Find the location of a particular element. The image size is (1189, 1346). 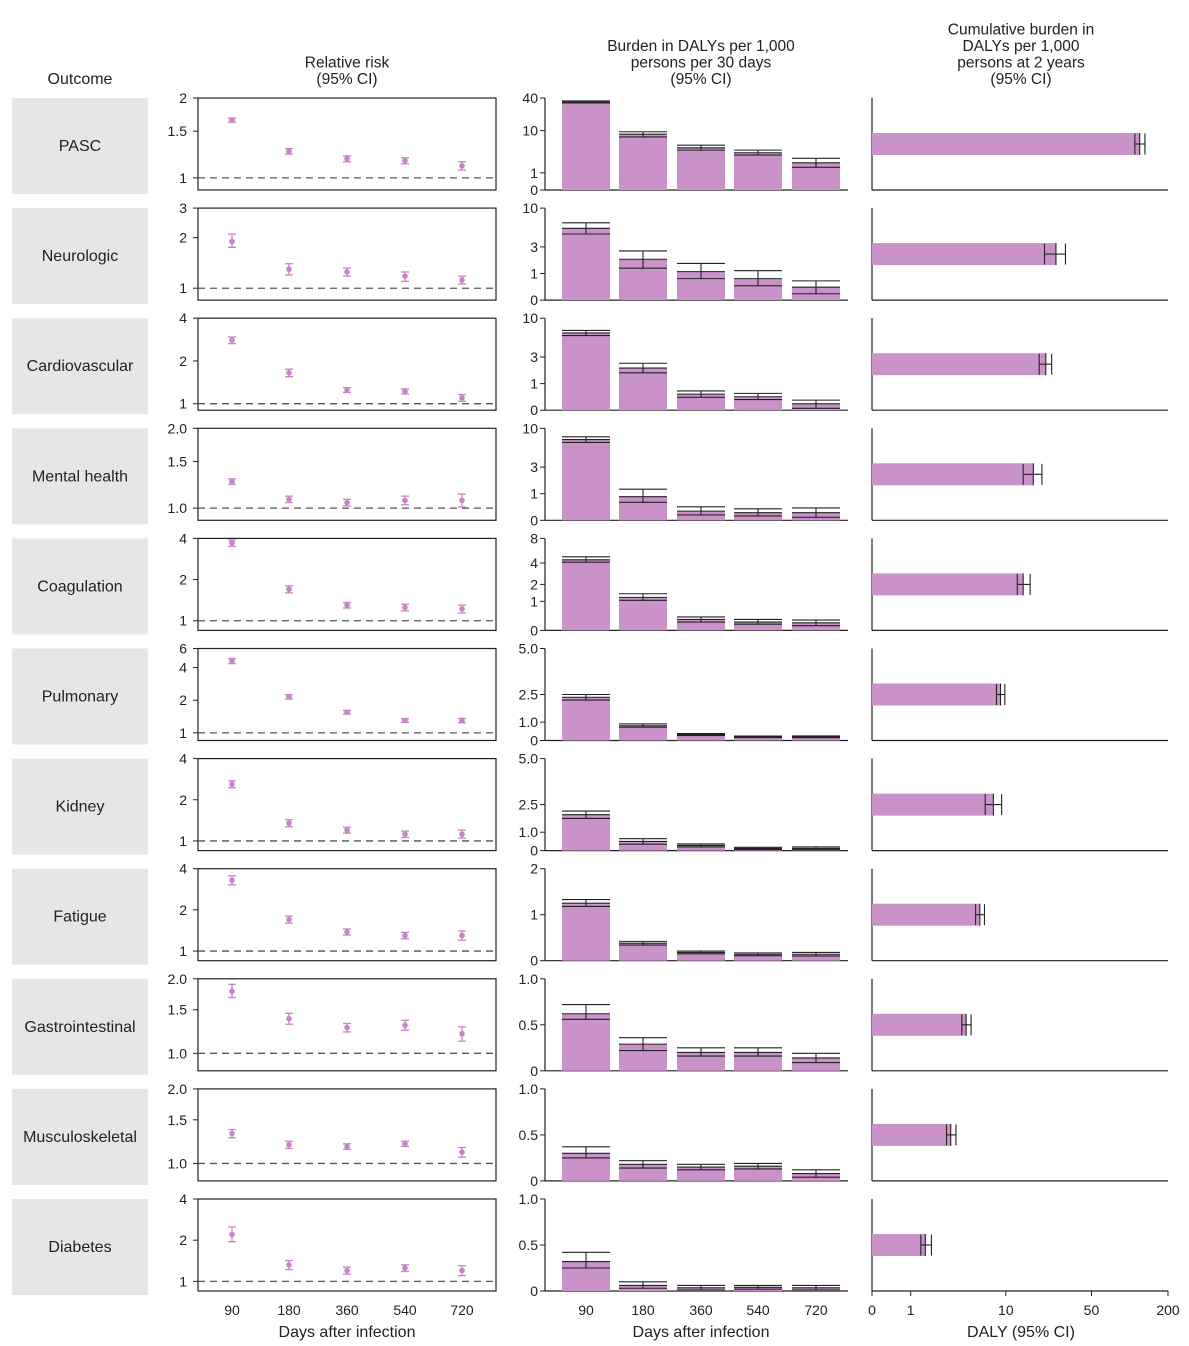

burden-y-tick-label: 2.5 is located at coordinates (529, 695).